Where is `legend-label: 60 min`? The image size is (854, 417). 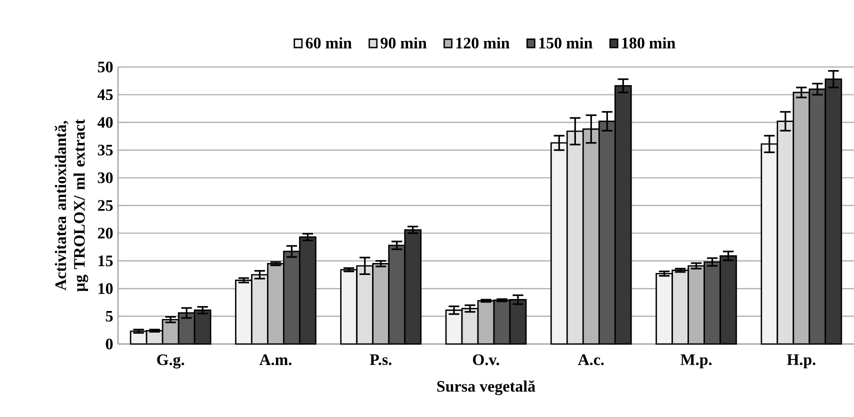 legend-label: 60 min is located at coordinates (329, 42).